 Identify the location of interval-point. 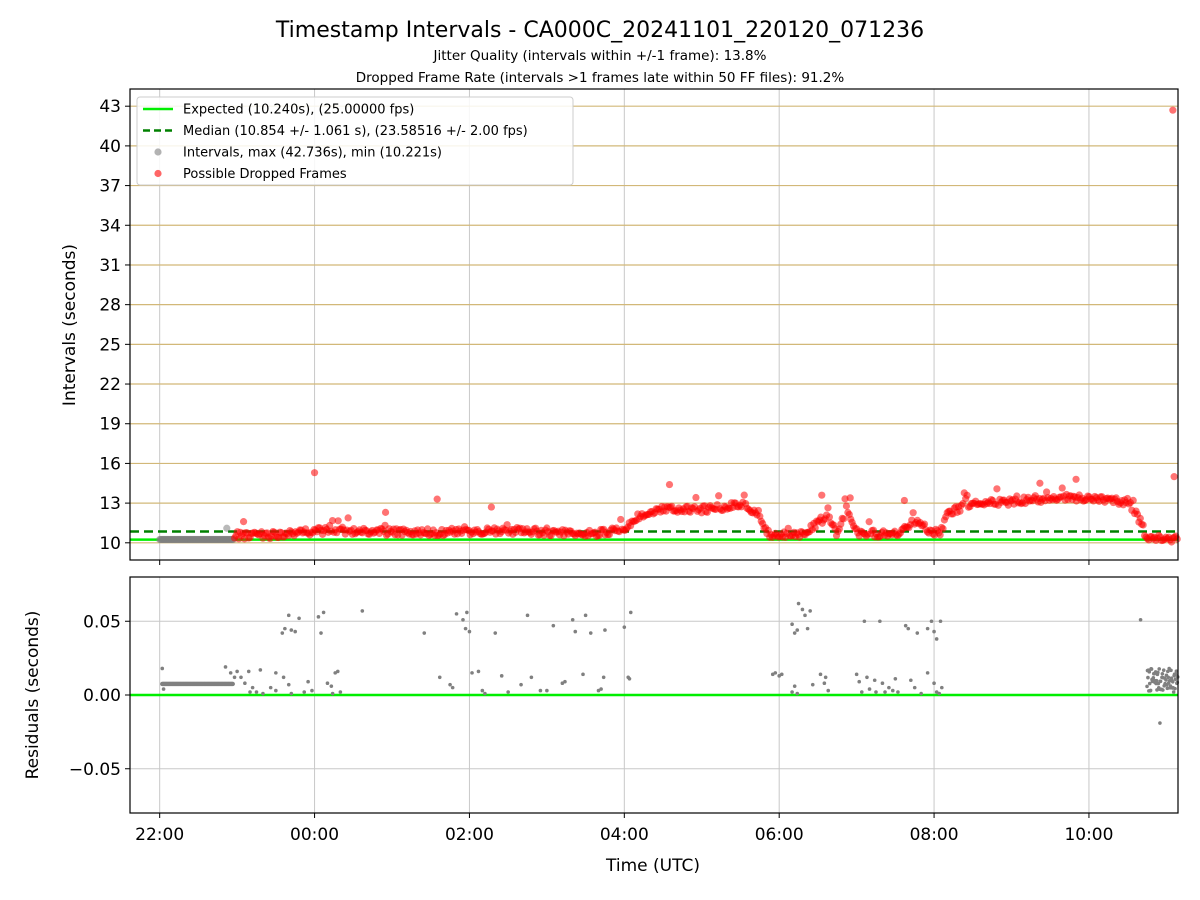
(227, 528).